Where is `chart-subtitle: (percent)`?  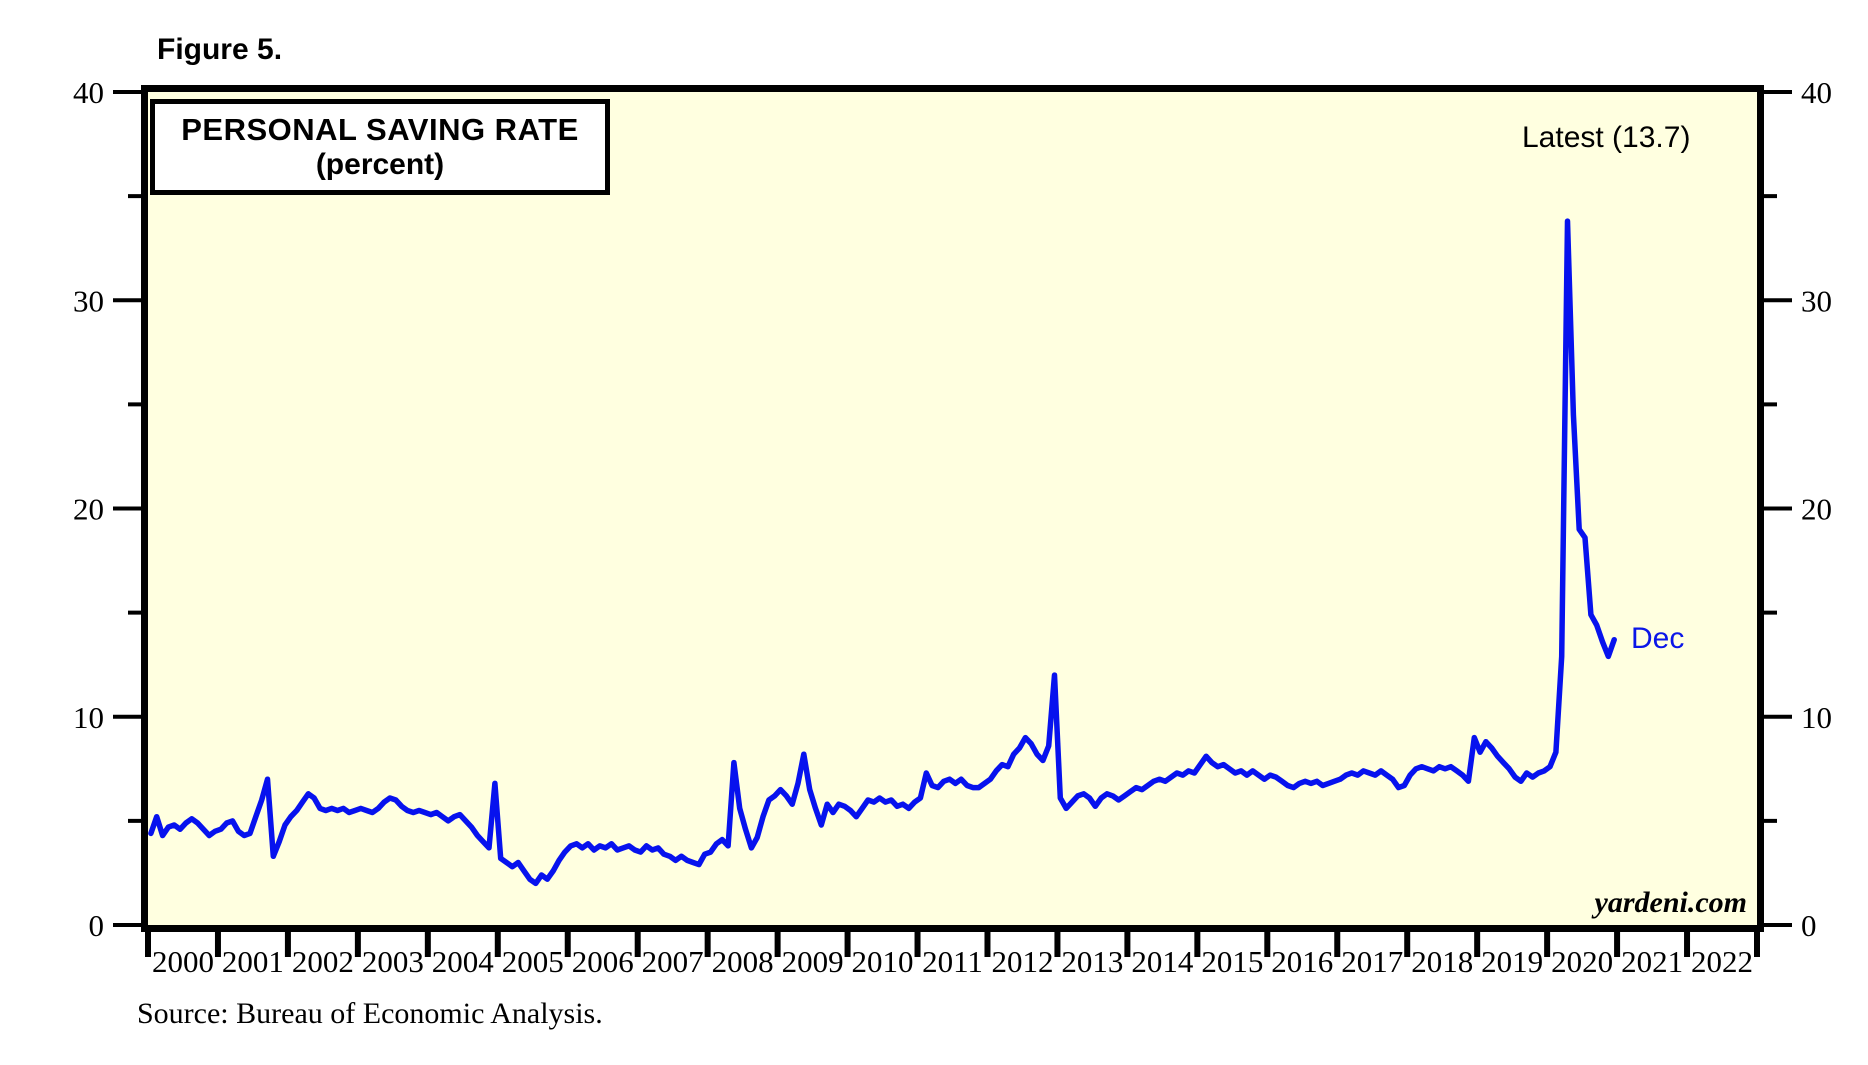 chart-subtitle: (percent) is located at coordinates (380, 164).